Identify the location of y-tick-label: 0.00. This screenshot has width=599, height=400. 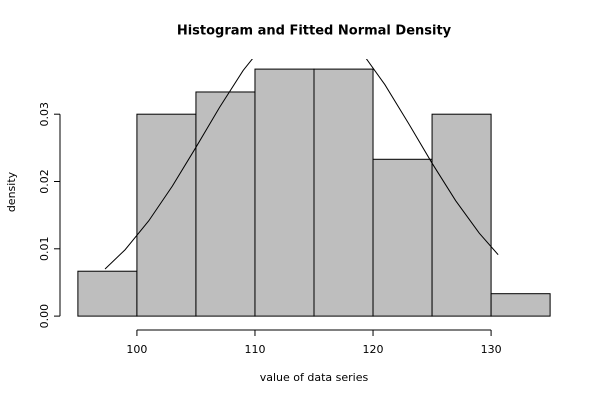
(44, 316).